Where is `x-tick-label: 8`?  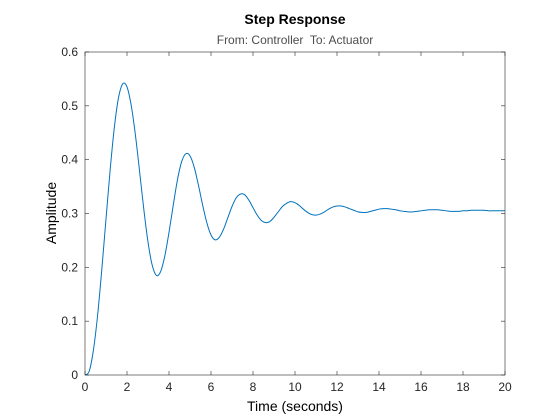 x-tick-label: 8 is located at coordinates (253, 387).